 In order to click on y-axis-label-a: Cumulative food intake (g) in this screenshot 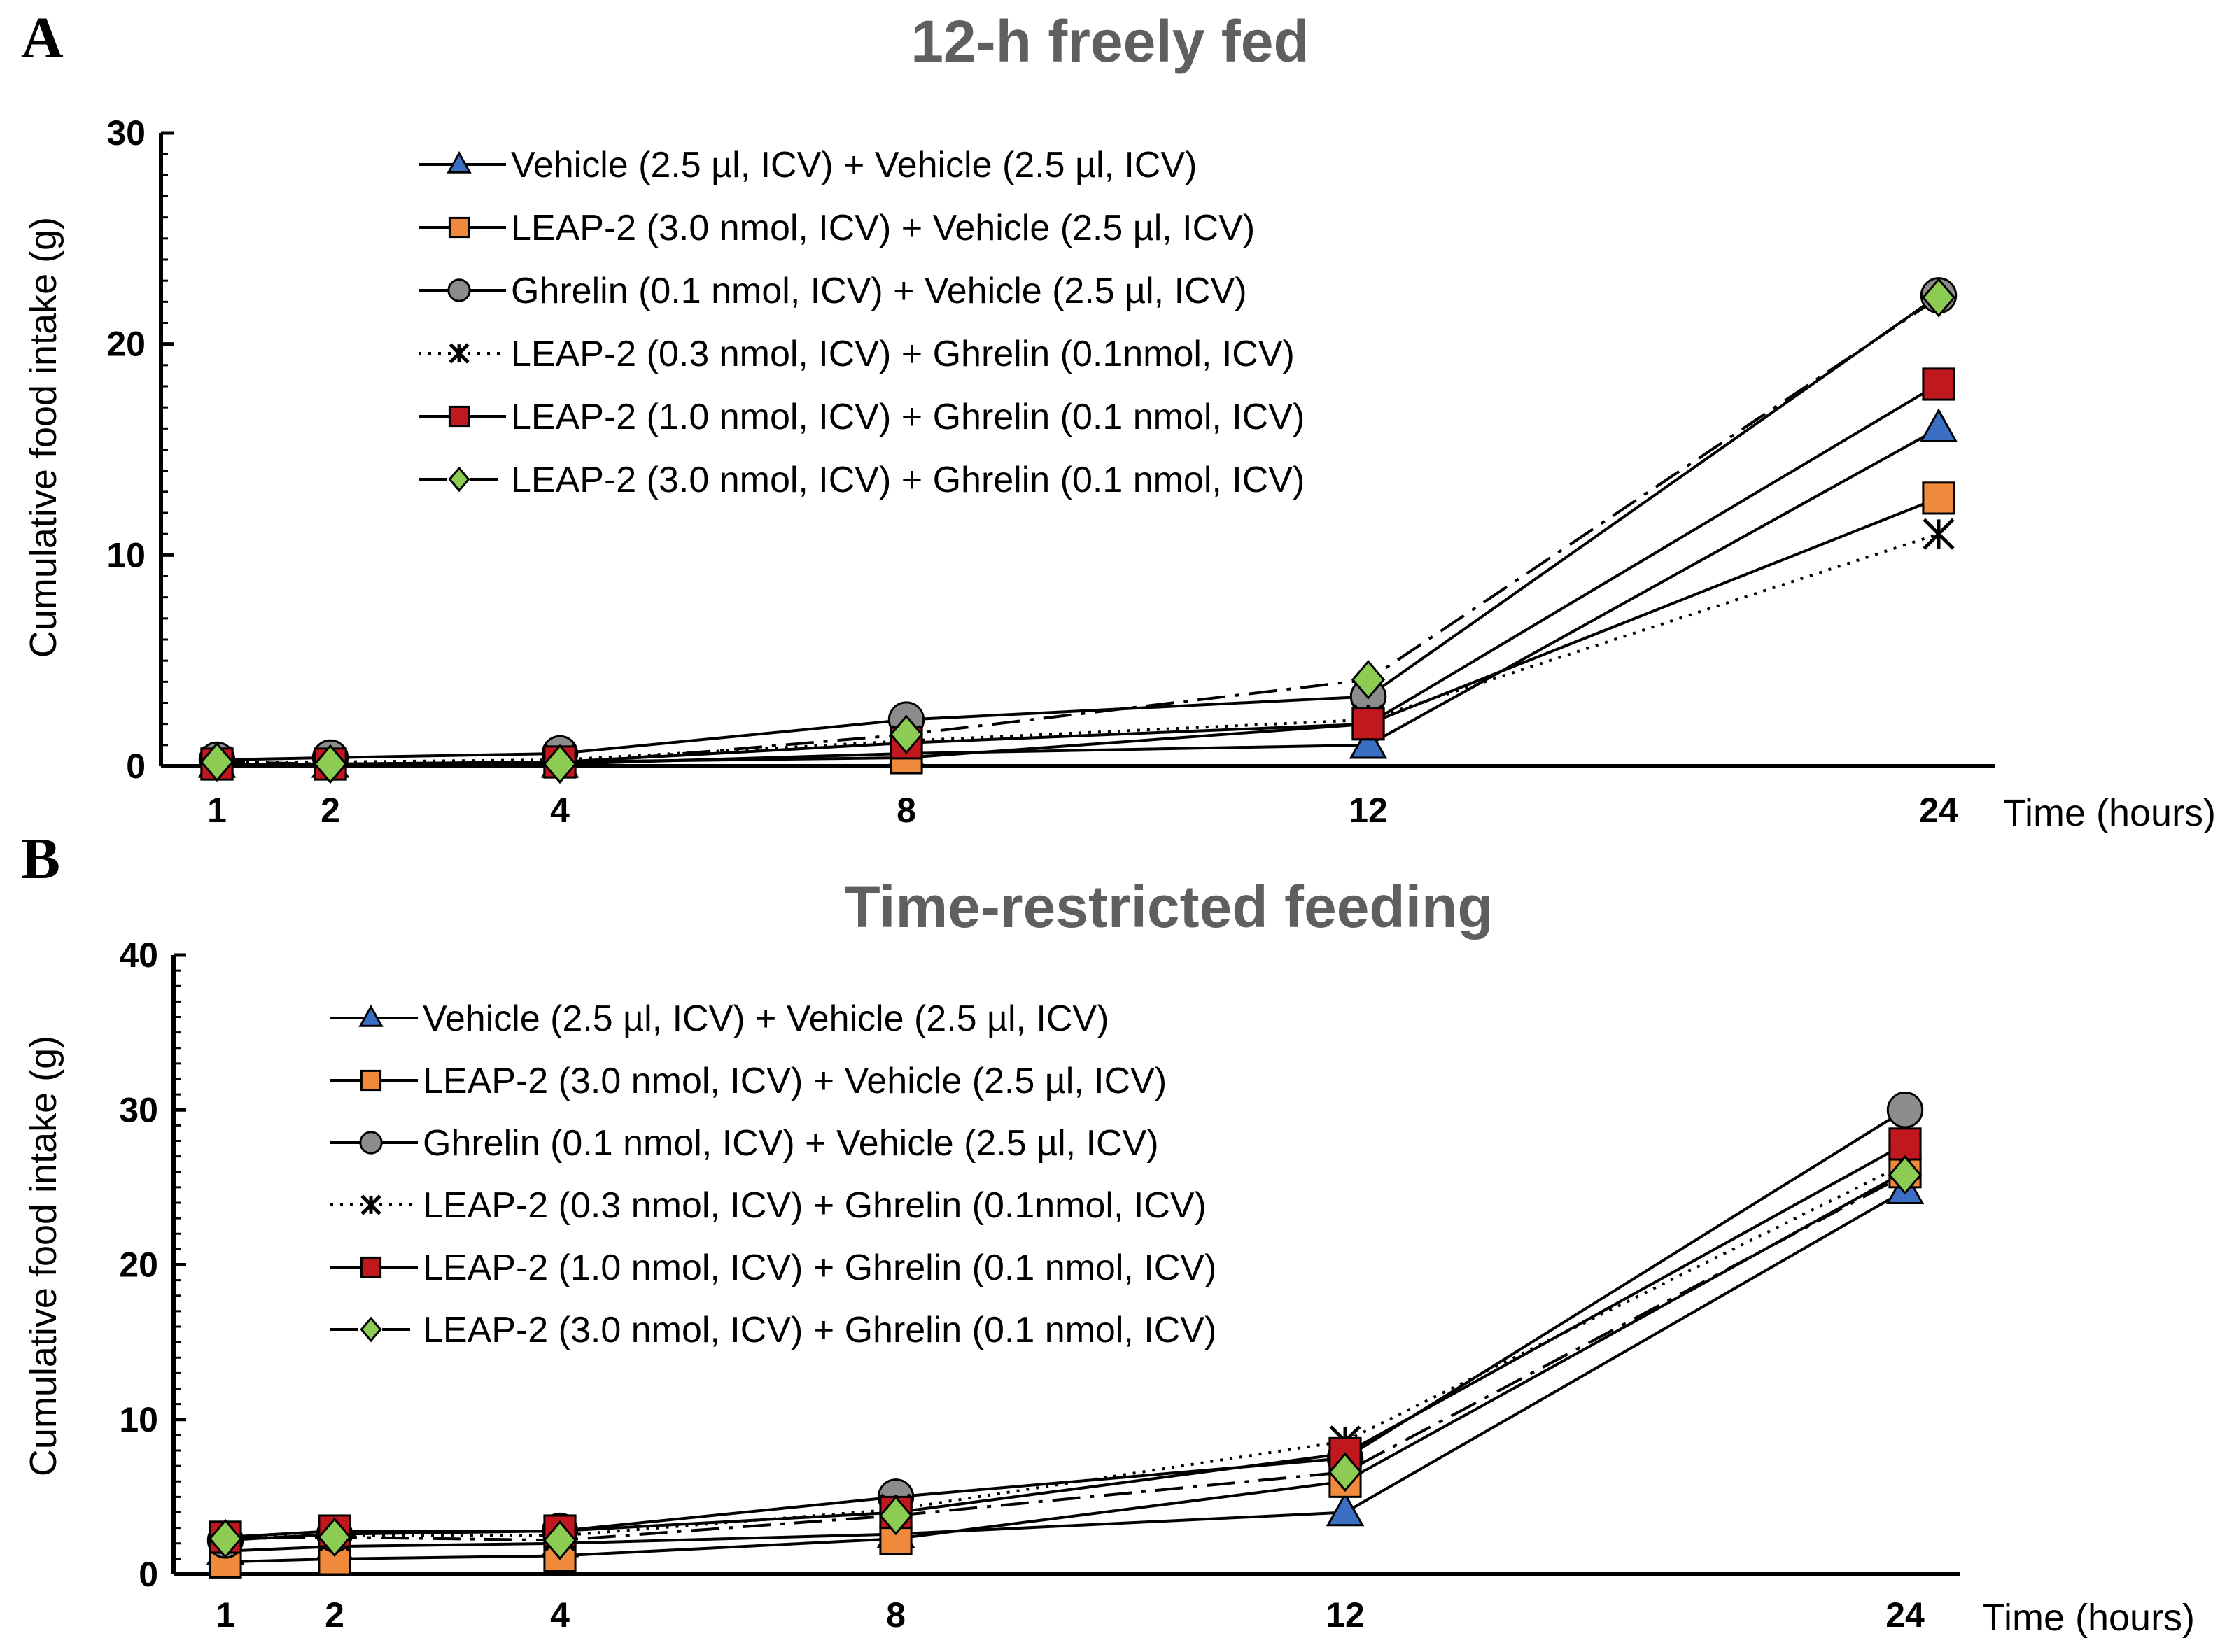, I will do `click(43, 437)`.